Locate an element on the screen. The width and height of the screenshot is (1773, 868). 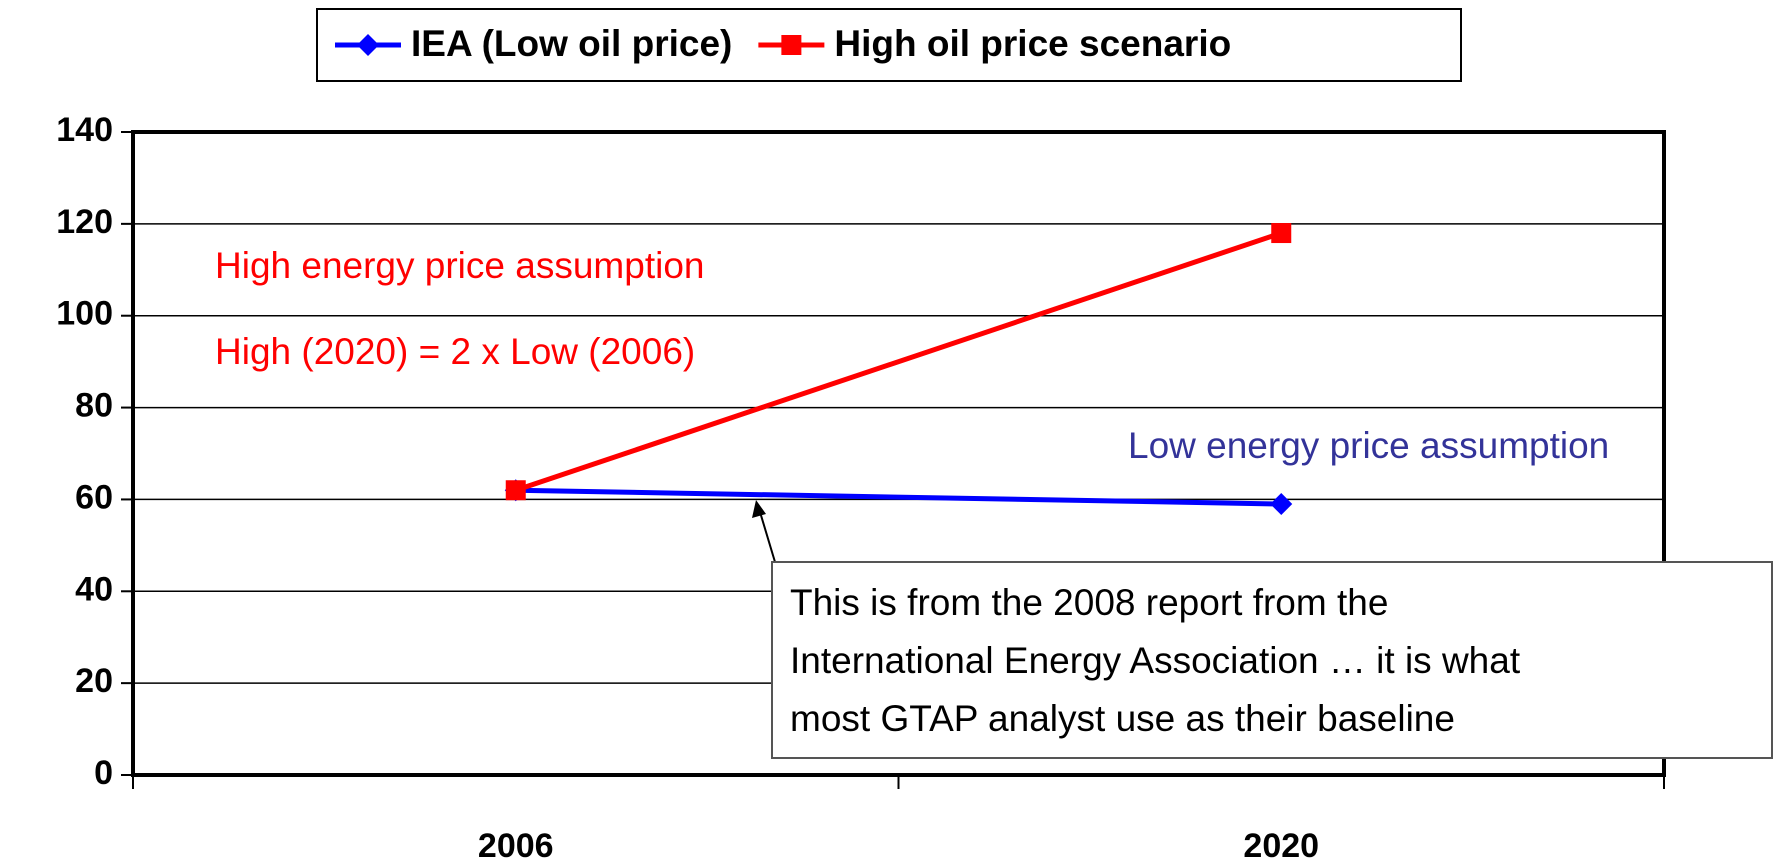
callout-text: This is from the 2008 report from the is located at coordinates (1089, 602).